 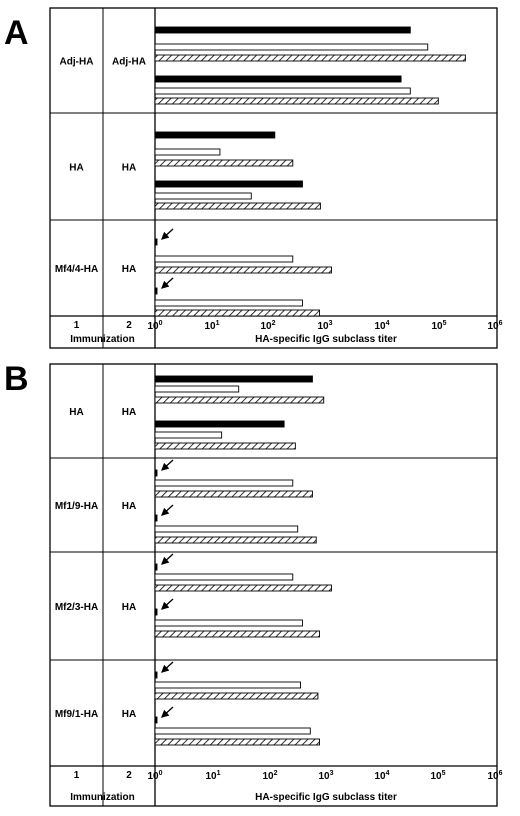 I want to click on x-tick-label: 10³, so click(x=325, y=776).